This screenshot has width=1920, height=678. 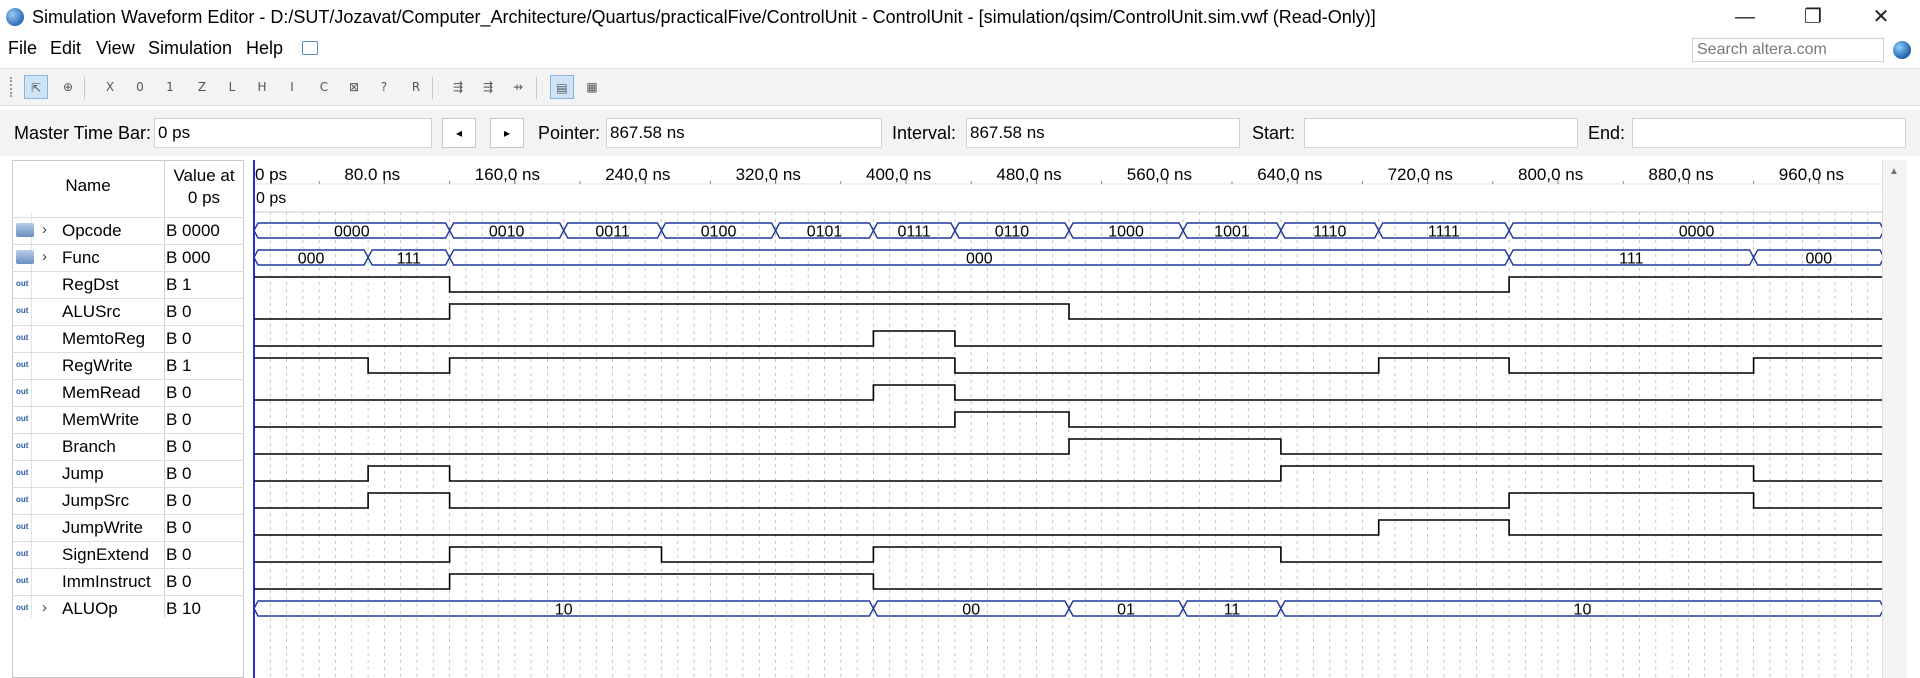 What do you see at coordinates (128, 257) in the screenshot?
I see `signal-row-func: › Func B 000` at bounding box center [128, 257].